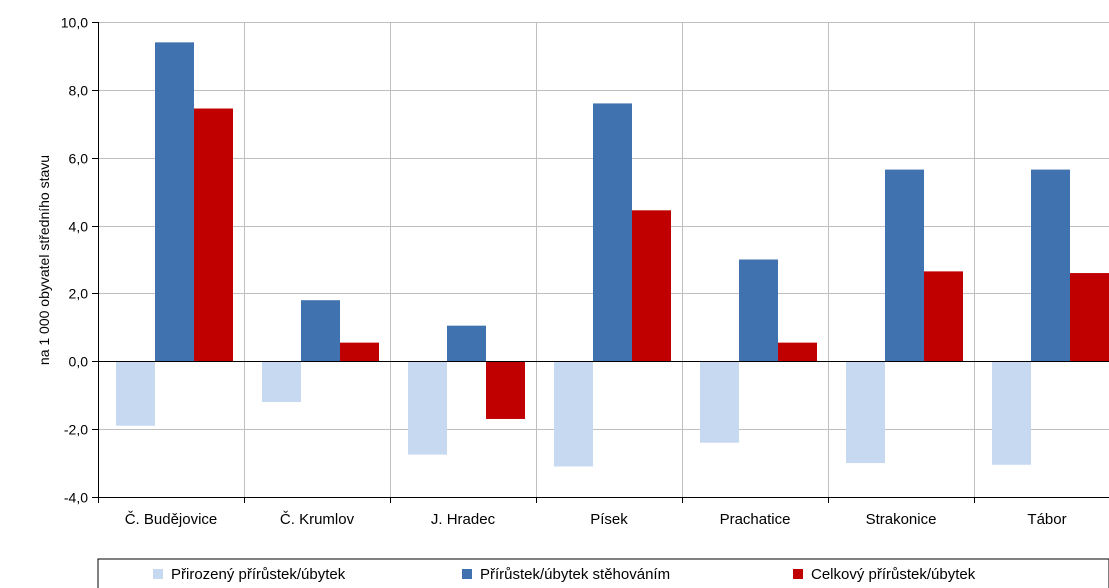  Describe the element at coordinates (74, 23) in the screenshot. I see `y-tick-label: 10,0` at that location.